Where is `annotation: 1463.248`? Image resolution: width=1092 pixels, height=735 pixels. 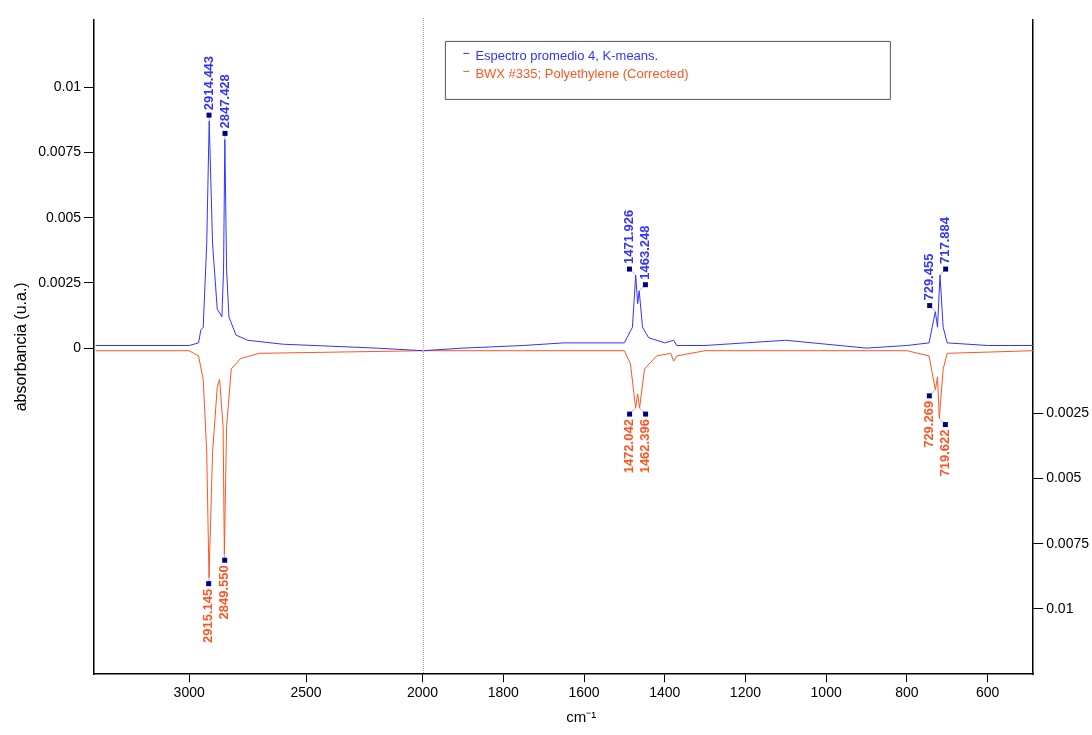
annotation: 1463.248 is located at coordinates (645, 252).